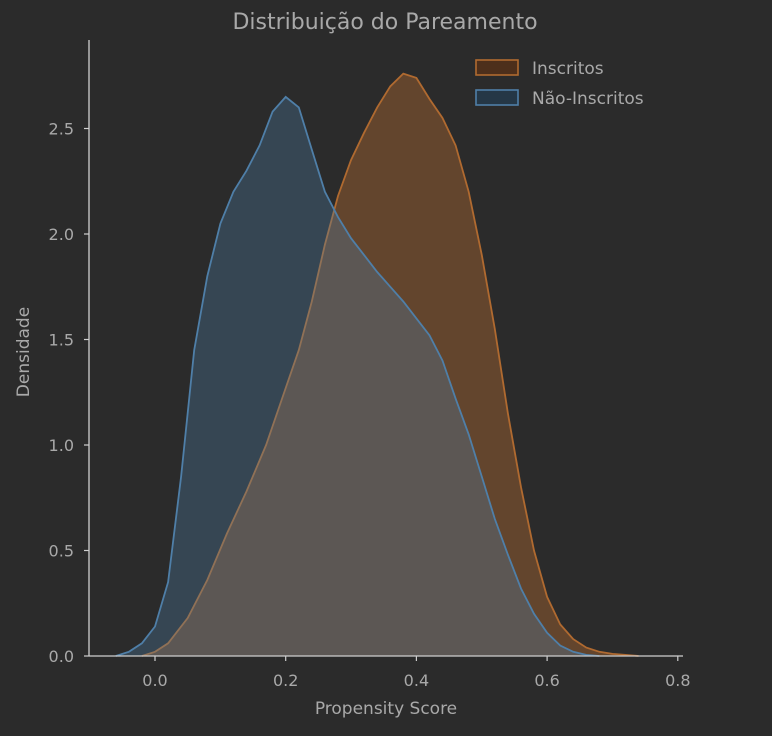  What do you see at coordinates (559, 84) in the screenshot?
I see `legend: Inscritos Não-Inscritos` at bounding box center [559, 84].